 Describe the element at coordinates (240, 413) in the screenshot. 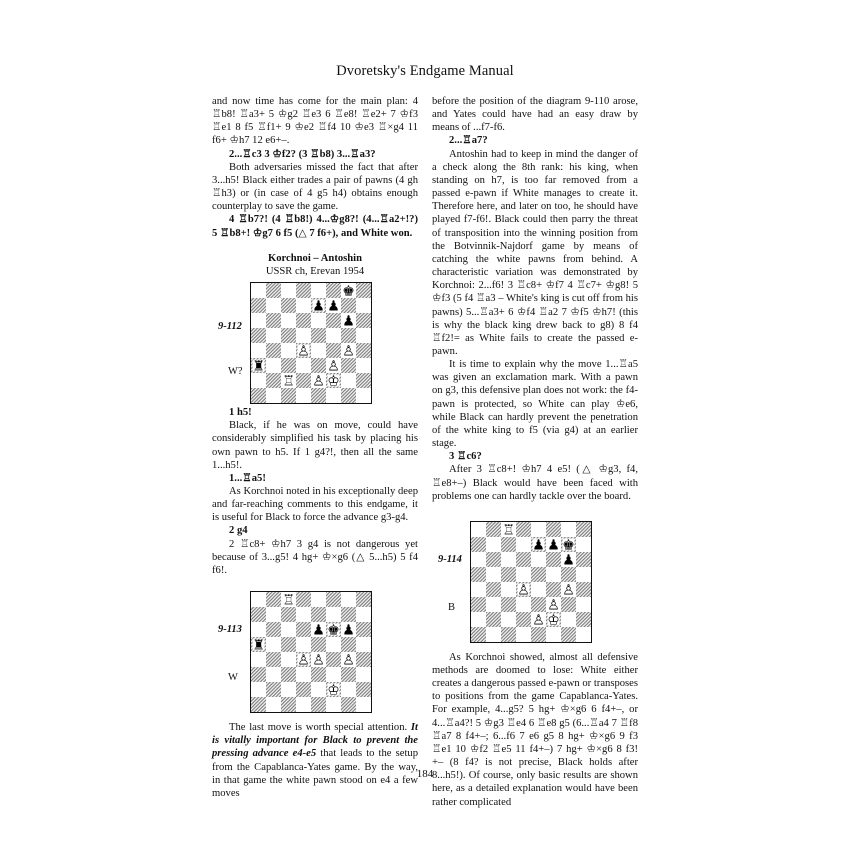

I see `move-line: 1 h5!` at that location.